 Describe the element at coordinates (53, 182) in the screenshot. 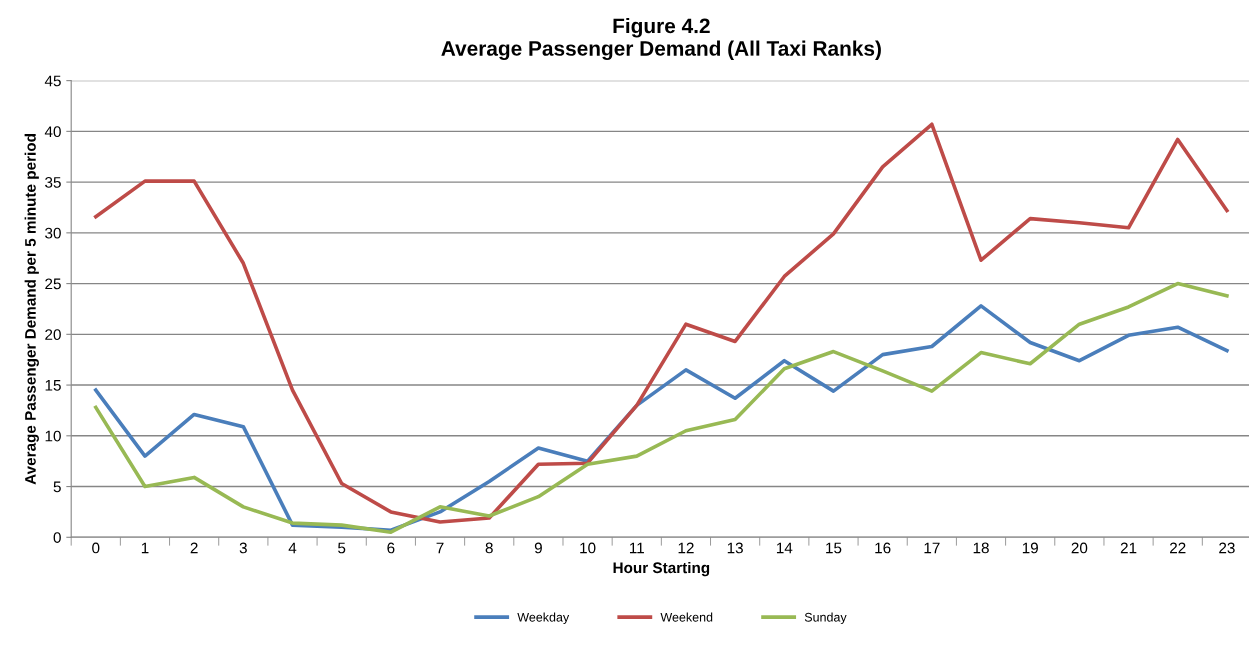

I see `y-tick-label: 35` at that location.